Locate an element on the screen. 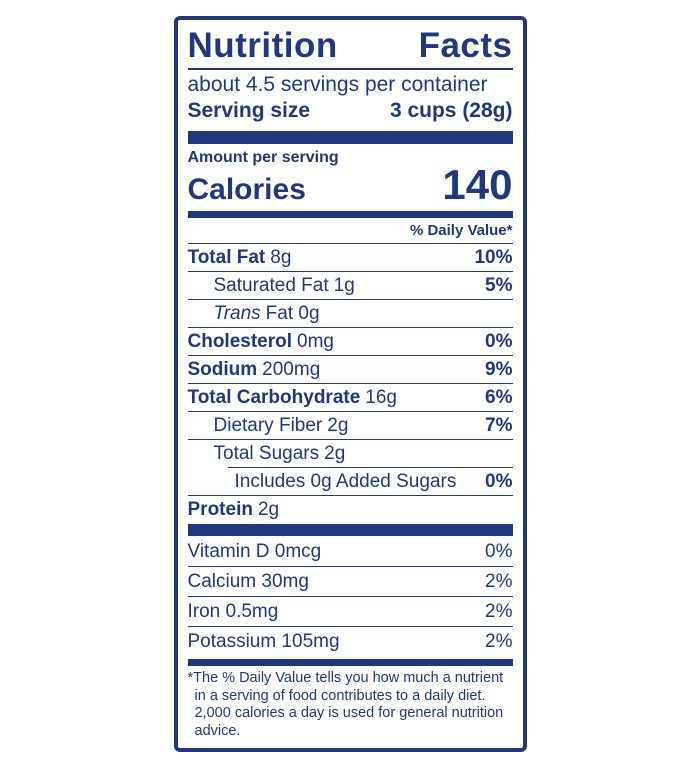 This screenshot has height=766, width=700. nutrient-label: Protein 2g is located at coordinates (233, 509).